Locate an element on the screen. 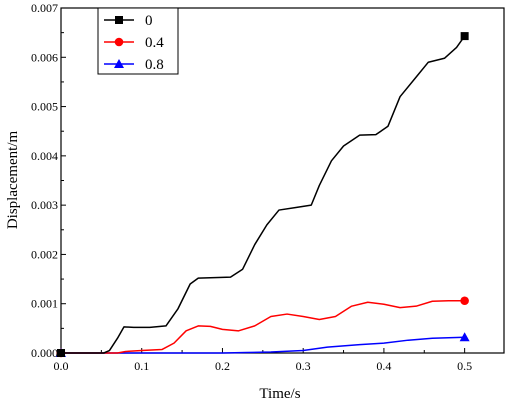 This screenshot has height=405, width=505. x-axis-ticks: 0.0 0.1 0.2 0.3 0.4 0.5 is located at coordinates (263, 360).